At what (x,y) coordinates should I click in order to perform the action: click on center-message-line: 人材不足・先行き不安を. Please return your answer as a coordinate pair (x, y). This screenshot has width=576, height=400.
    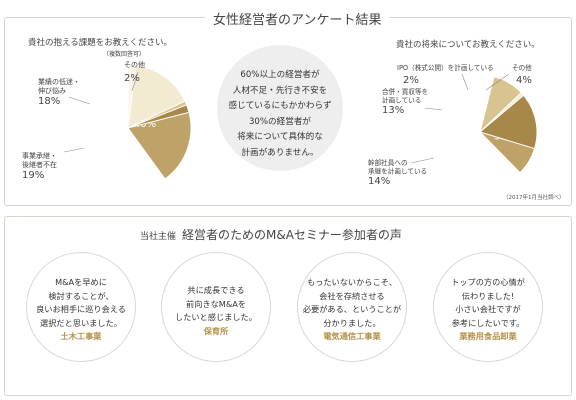
    Looking at the image, I should click on (280, 90).